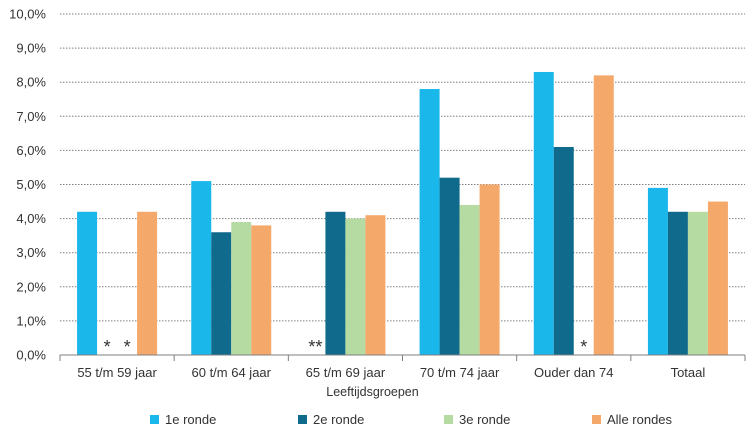 The width and height of the screenshot is (755, 439). What do you see at coordinates (411, 419) in the screenshot?
I see `legend: 1e ronde 2e ronde 3e ronde Alle rondes` at bounding box center [411, 419].